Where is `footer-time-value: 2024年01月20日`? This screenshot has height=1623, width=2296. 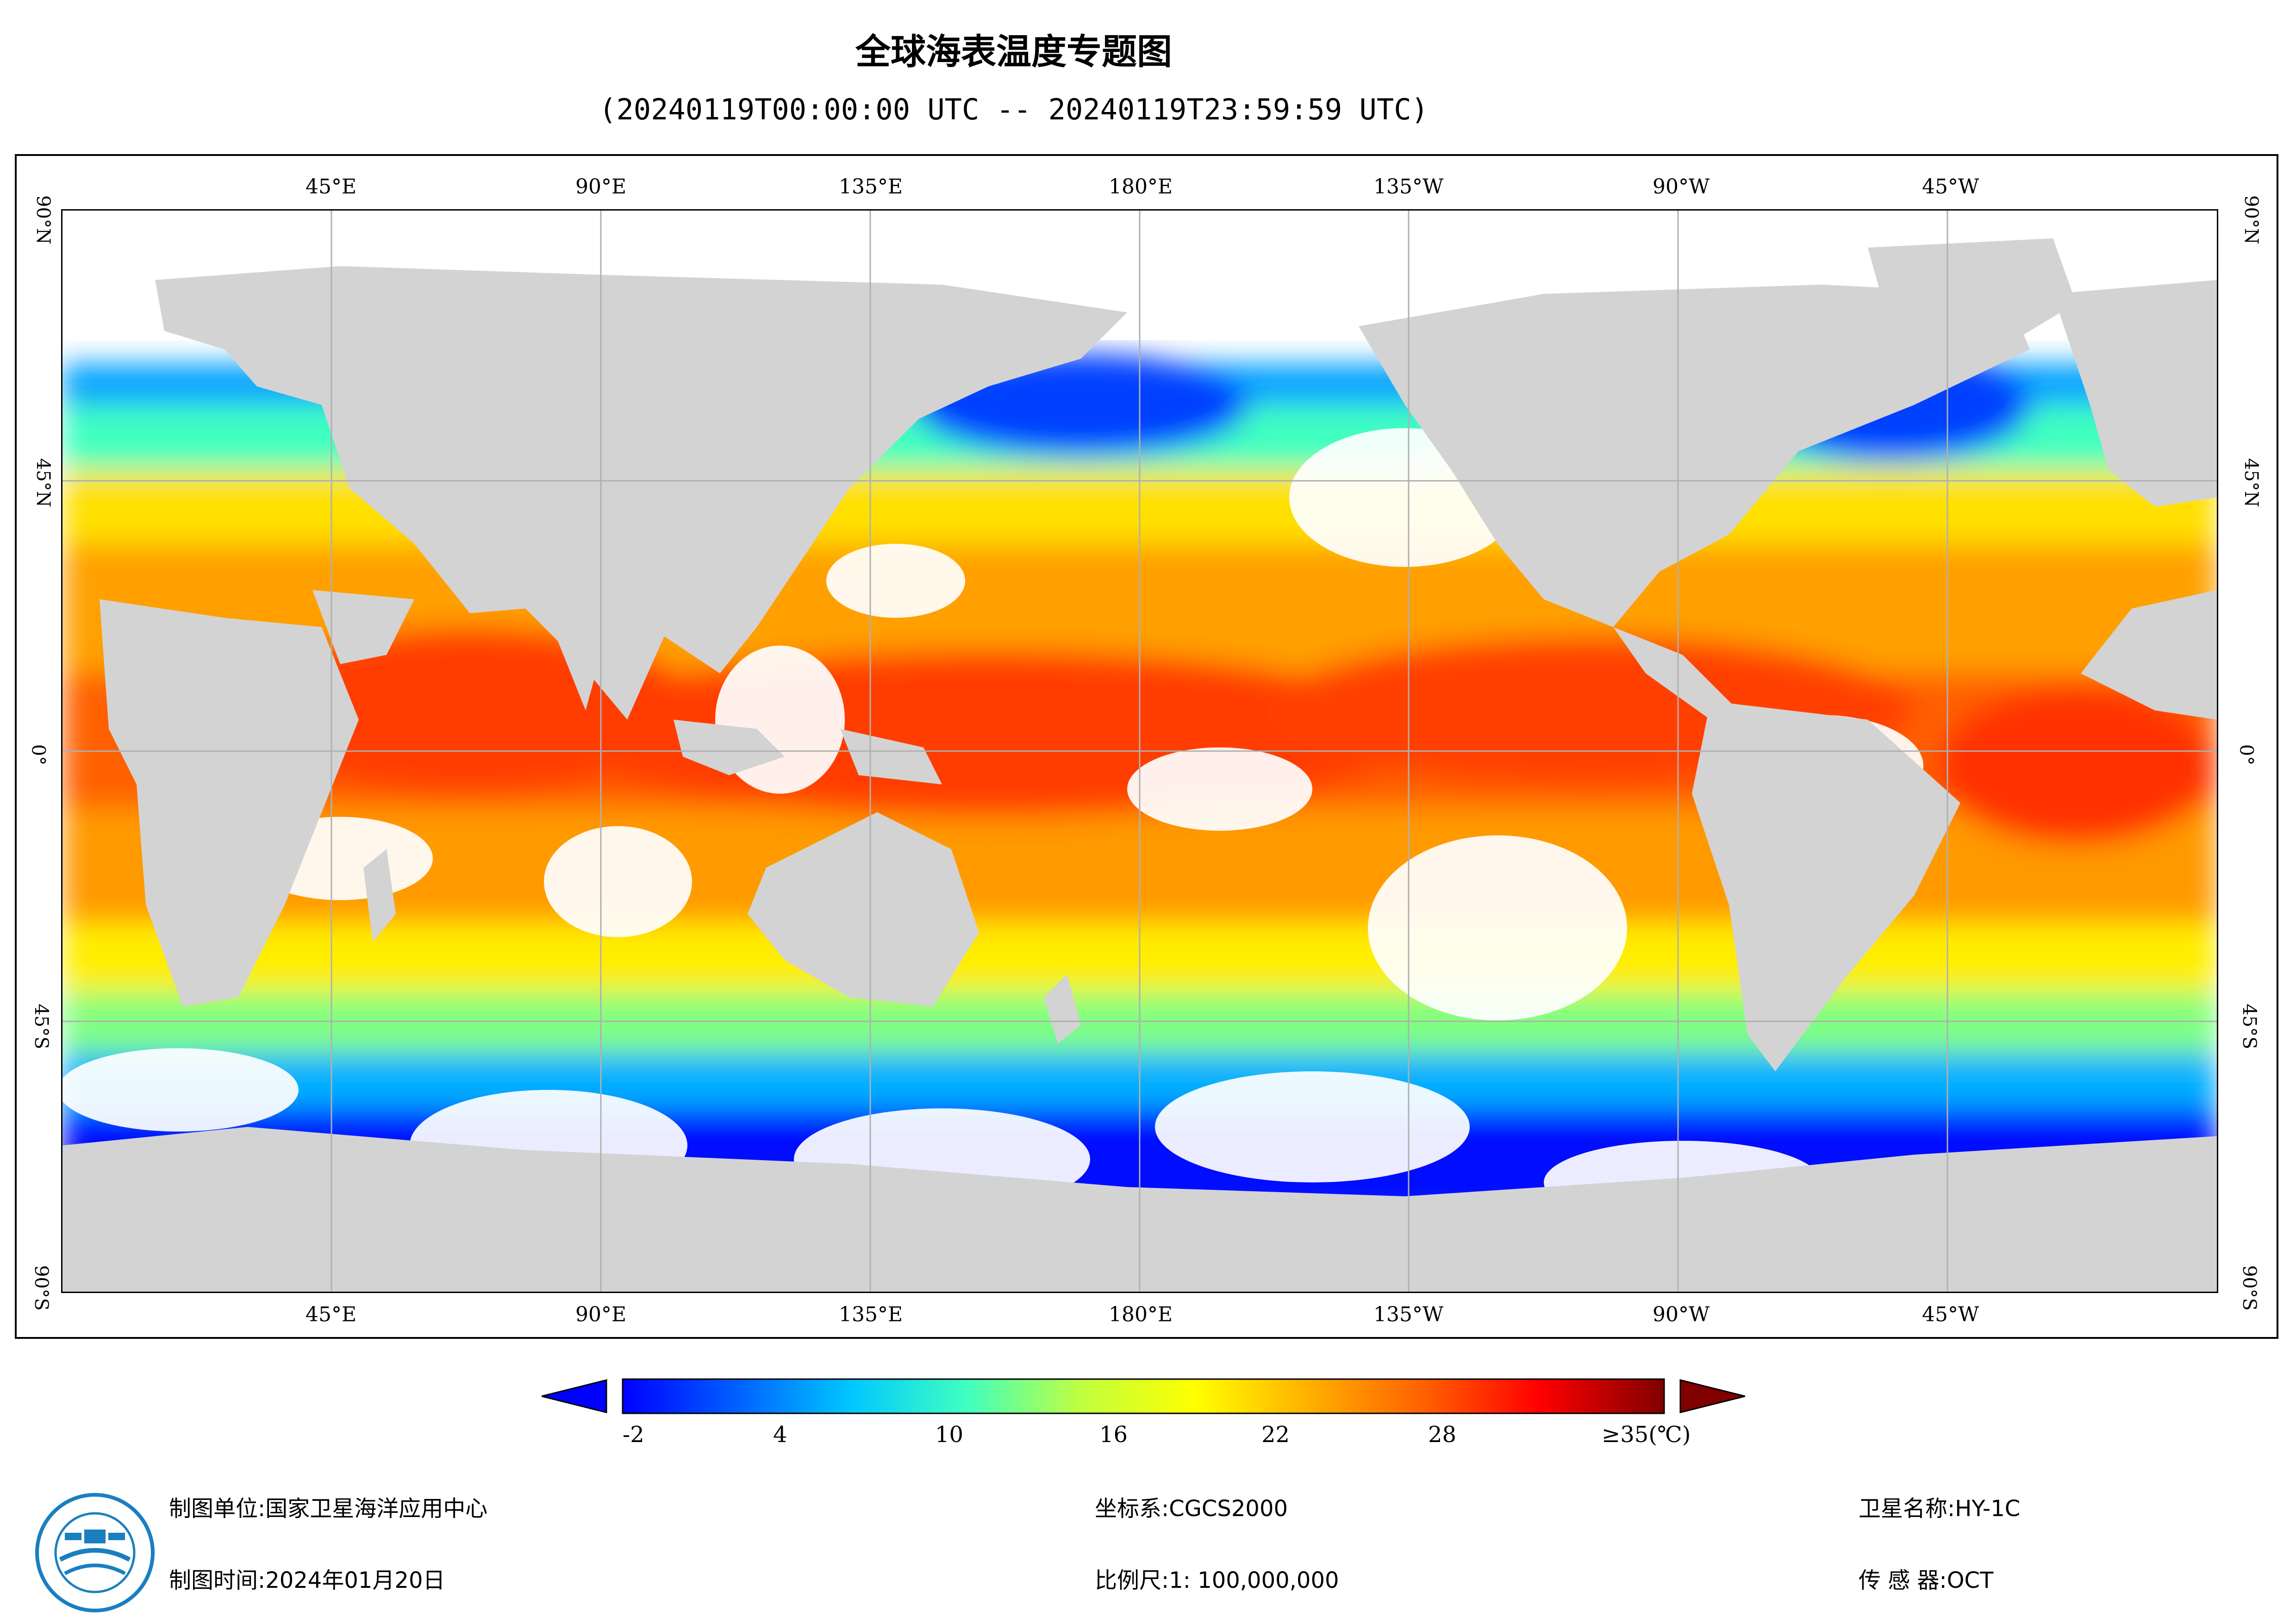
footer-time-value: 2024年01月20日 is located at coordinates (355, 1580).